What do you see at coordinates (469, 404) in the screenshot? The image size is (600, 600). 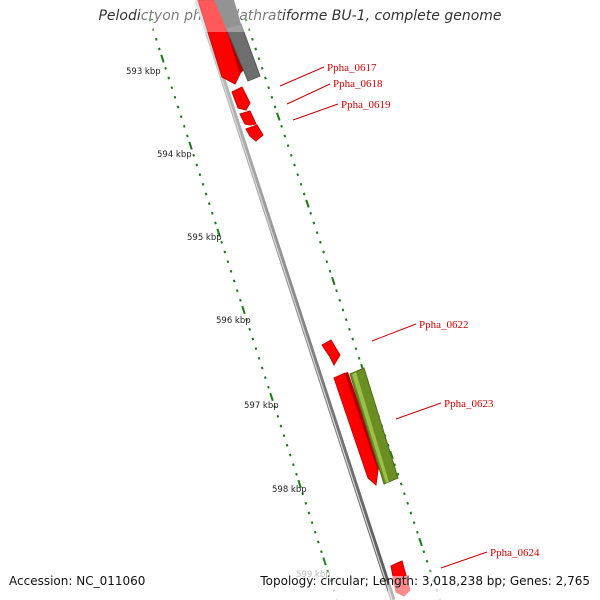 I see `gene-label-ppha-0623: Ppha_0623` at bounding box center [469, 404].